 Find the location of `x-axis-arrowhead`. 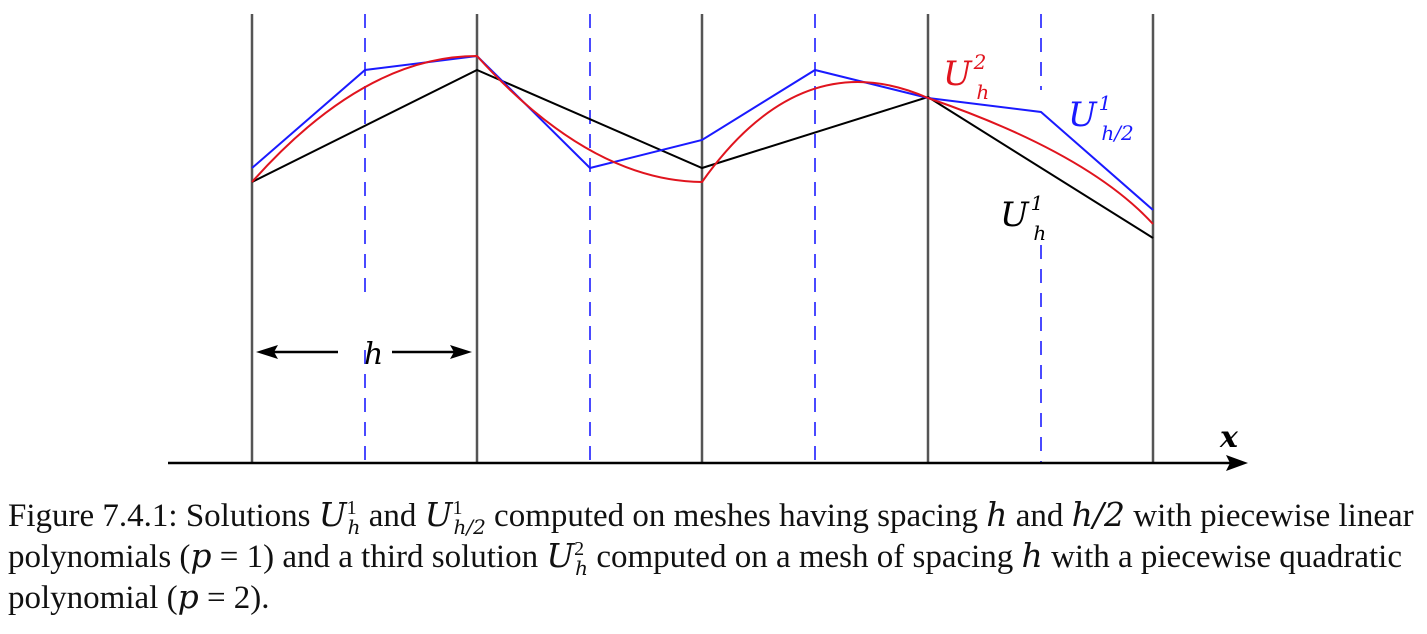

x-axis-arrowhead is located at coordinates (1237, 463).